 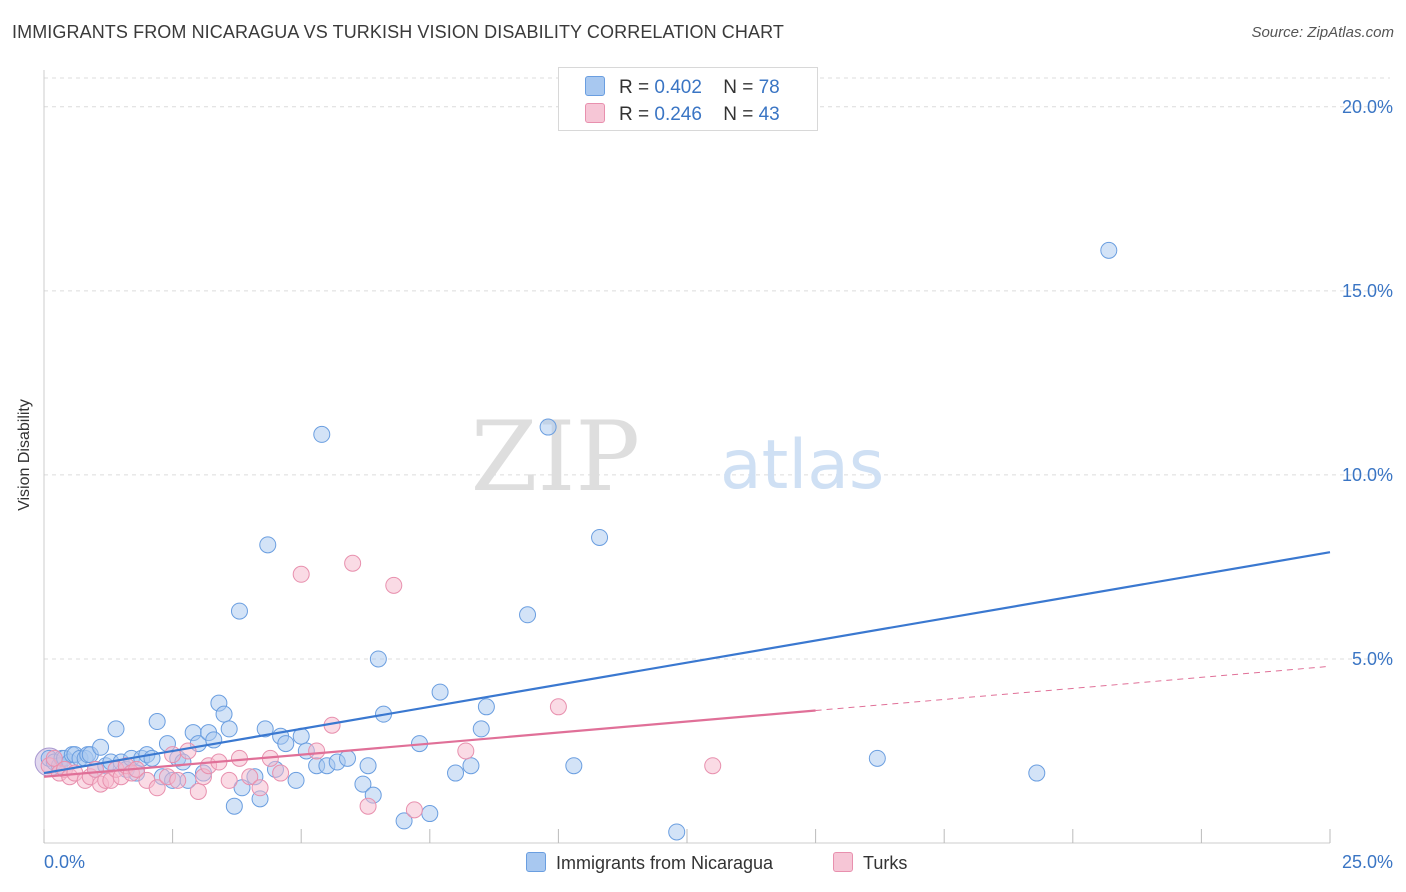 What do you see at coordinates (1367, 291) in the screenshot?
I see `y-tick-label: 15.0%` at bounding box center [1367, 291].